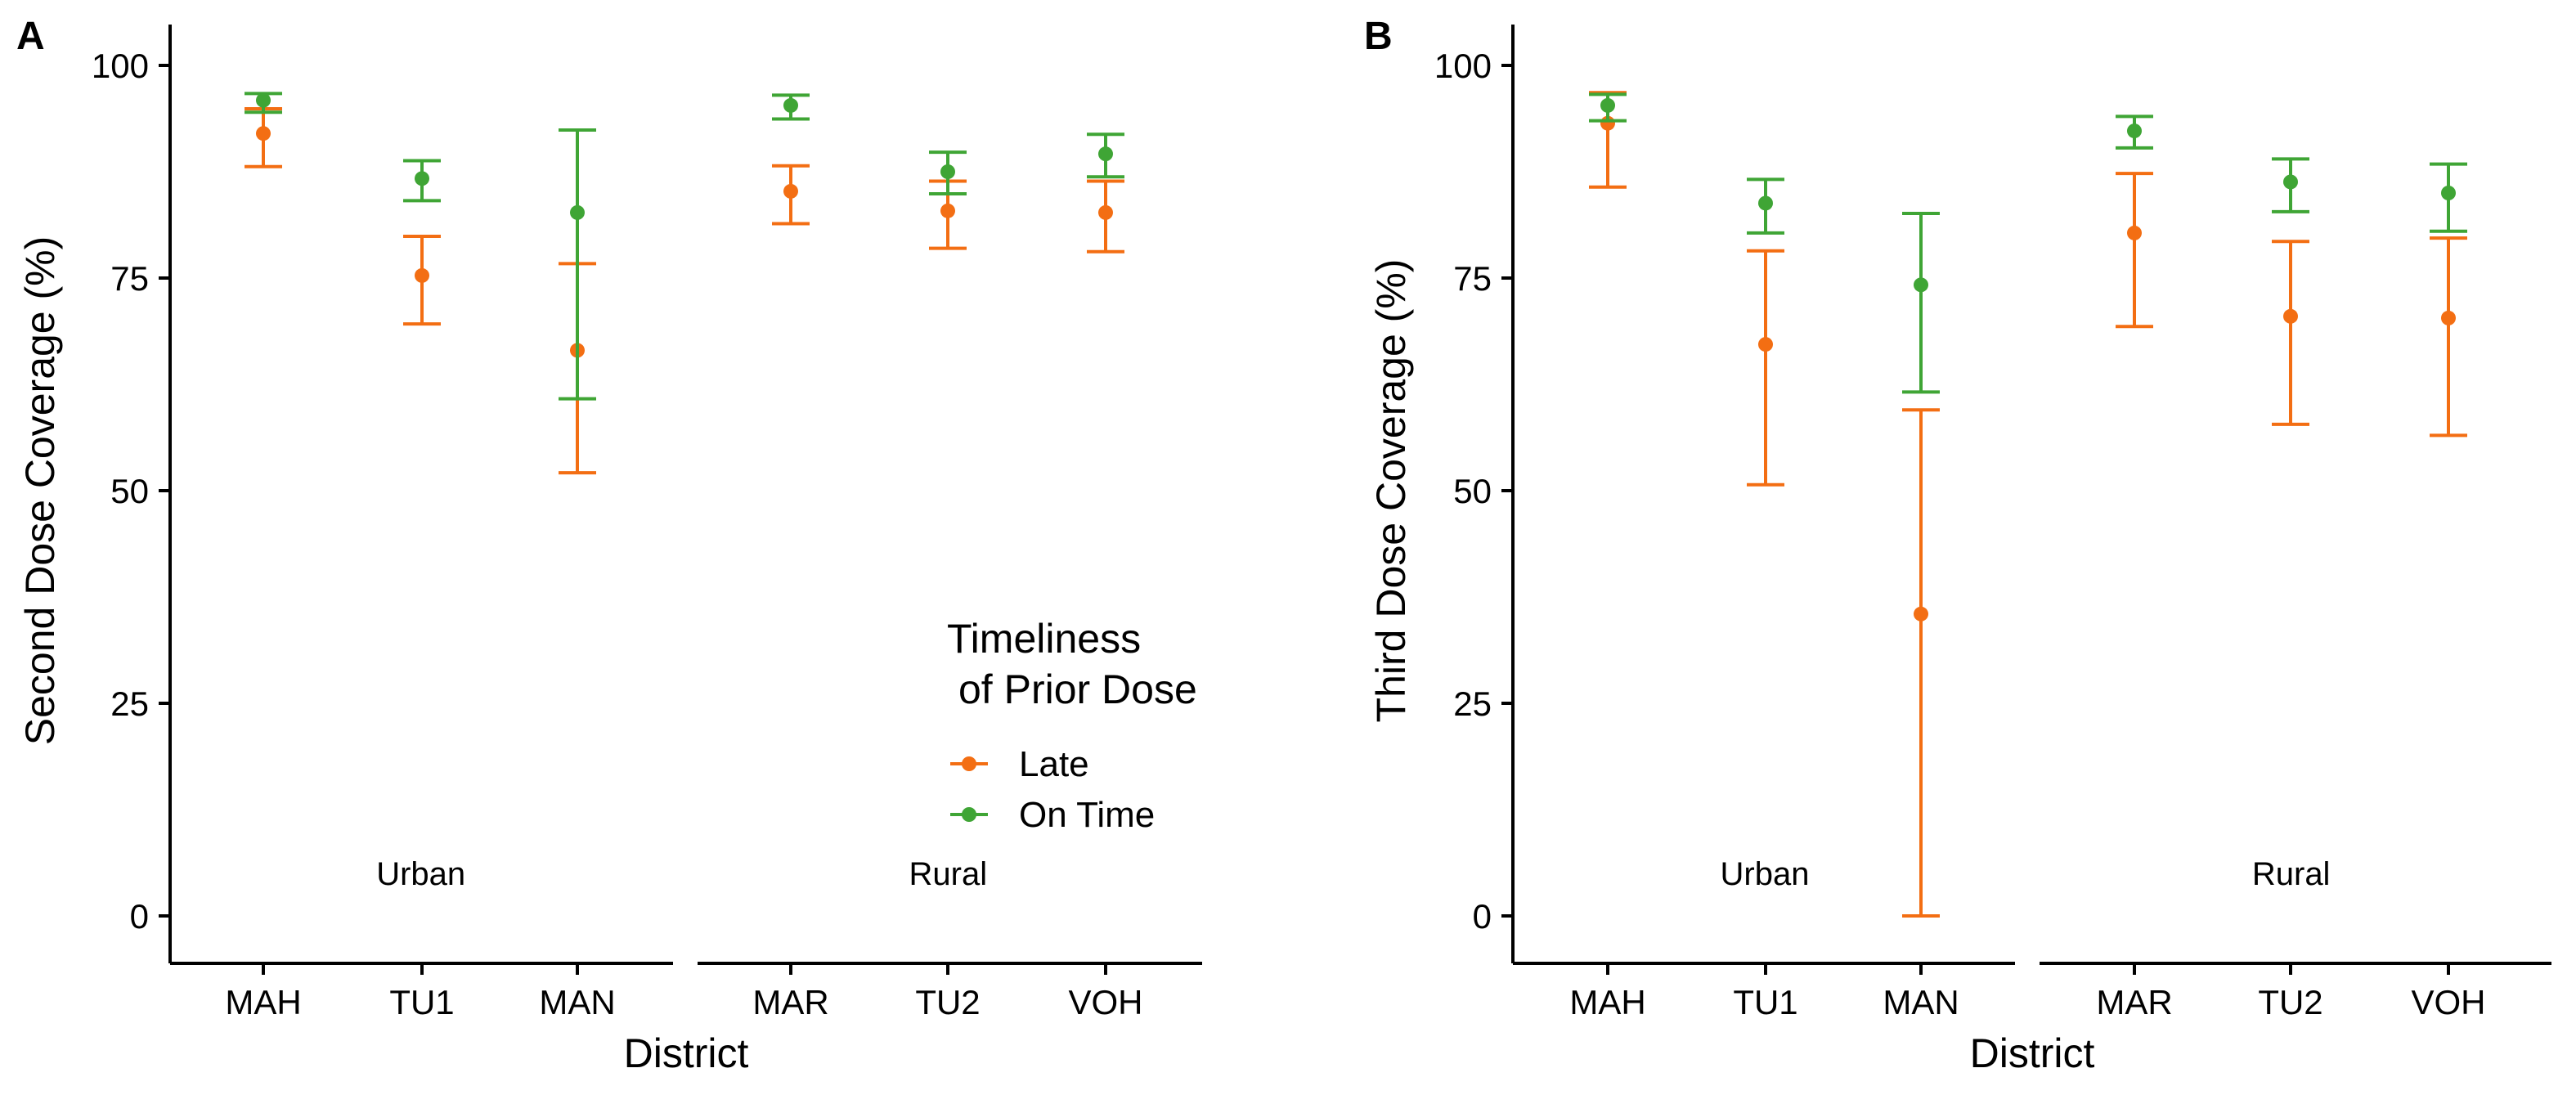 The width and height of the screenshot is (2576, 1104). What do you see at coordinates (1054, 764) in the screenshot?
I see `legend-label: Late` at bounding box center [1054, 764].